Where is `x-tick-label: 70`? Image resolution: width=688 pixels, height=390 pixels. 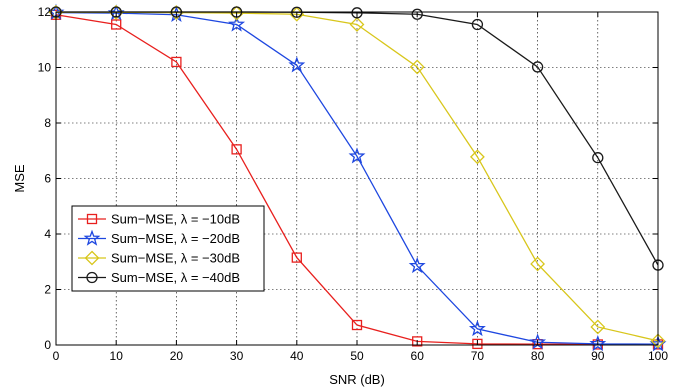
x-tick-label: 70 is located at coordinates (478, 356).